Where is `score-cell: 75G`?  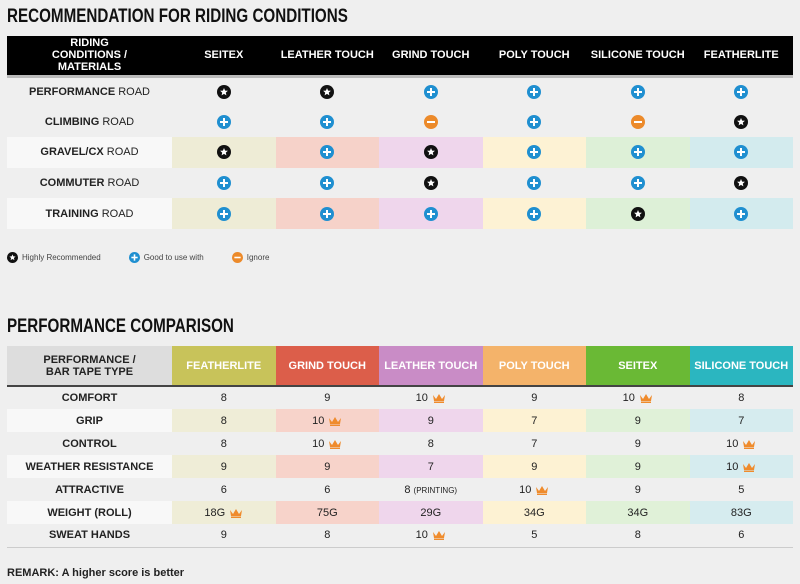 score-cell: 75G is located at coordinates (327, 512).